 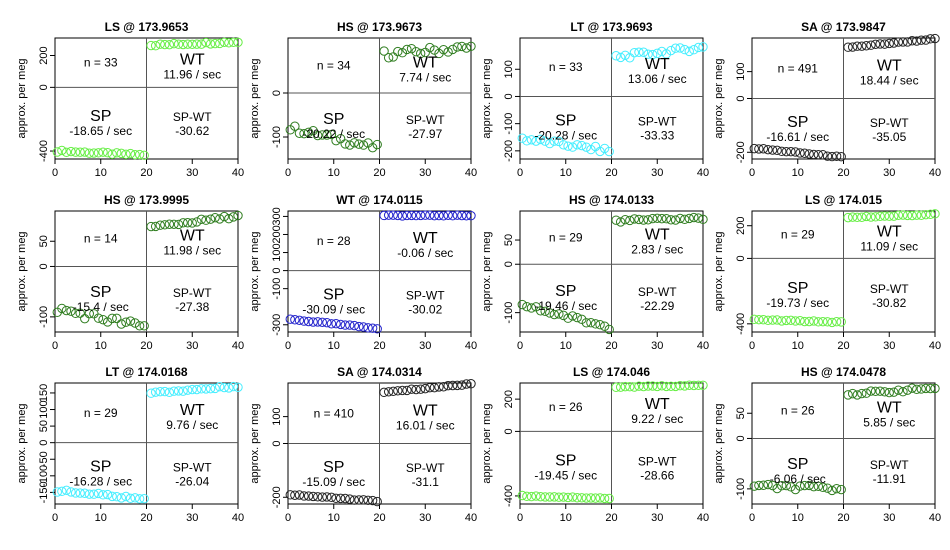 I want to click on n-count: n = 33, so click(x=566, y=67).